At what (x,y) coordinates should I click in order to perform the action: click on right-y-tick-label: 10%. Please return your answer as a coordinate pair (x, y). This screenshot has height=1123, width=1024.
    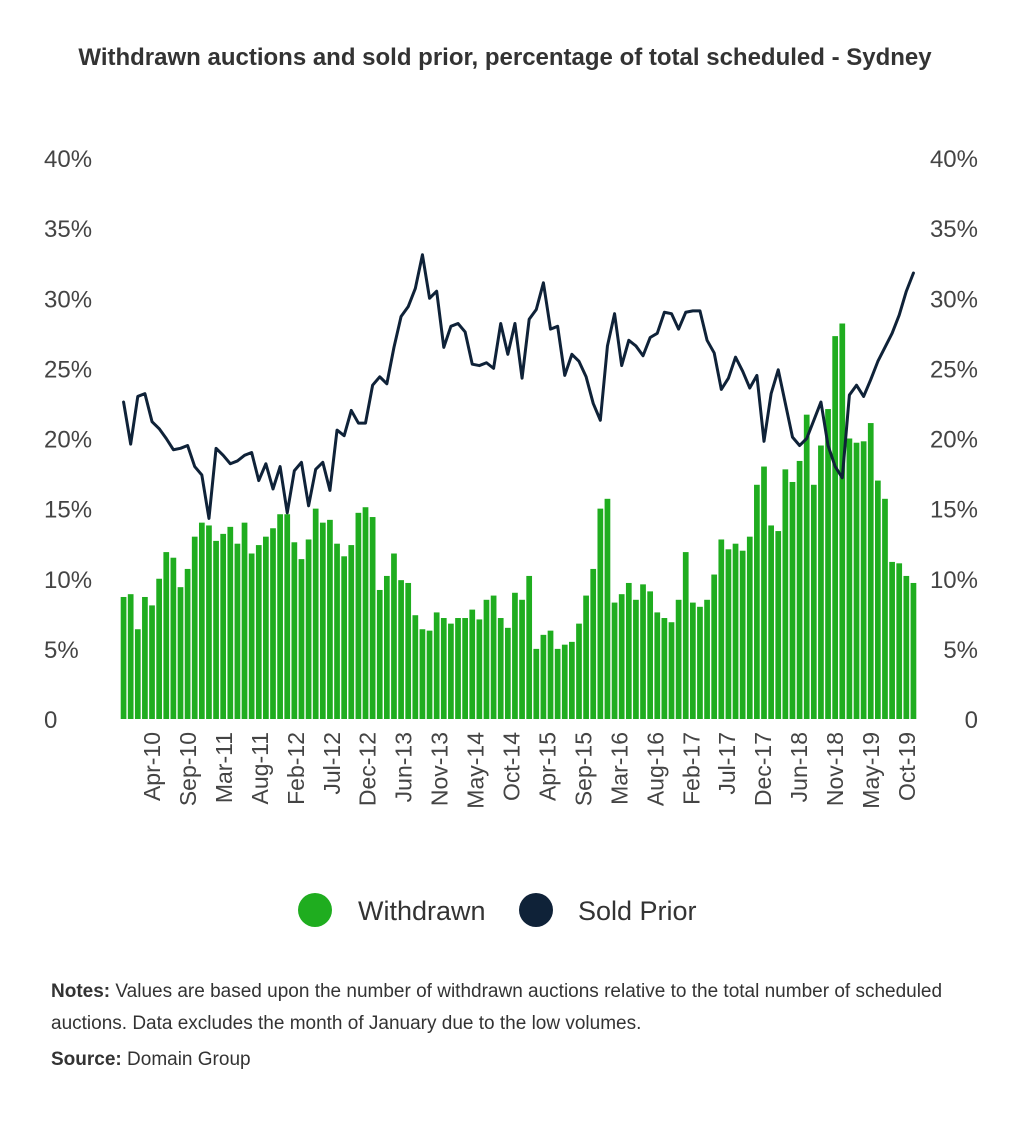
    Looking at the image, I should click on (954, 580).